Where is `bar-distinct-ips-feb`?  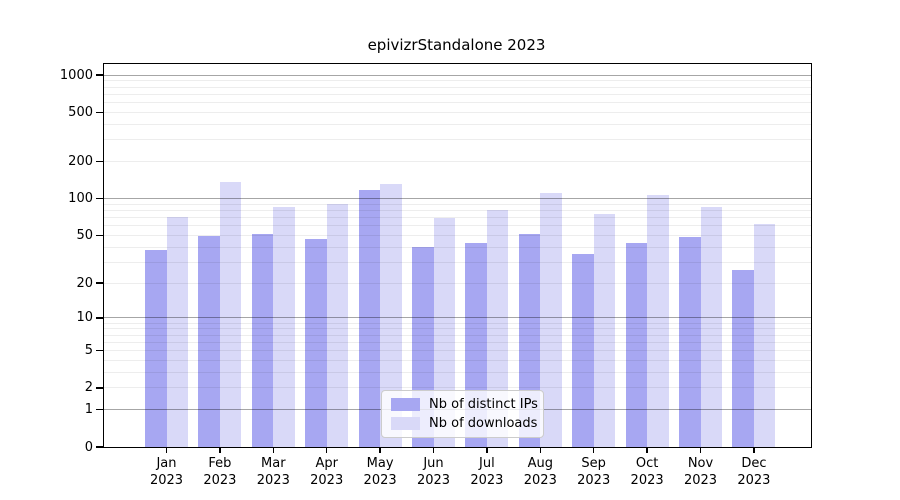
bar-distinct-ips-feb is located at coordinates (209, 341).